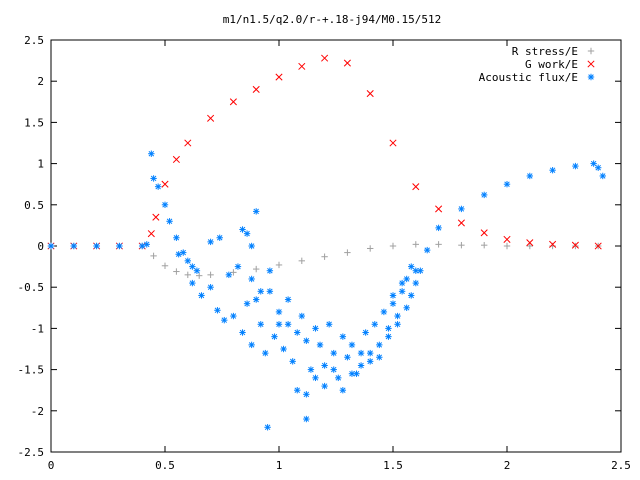 The height and width of the screenshot is (480, 640). I want to click on y-tick-label: 1, so click(40, 164).